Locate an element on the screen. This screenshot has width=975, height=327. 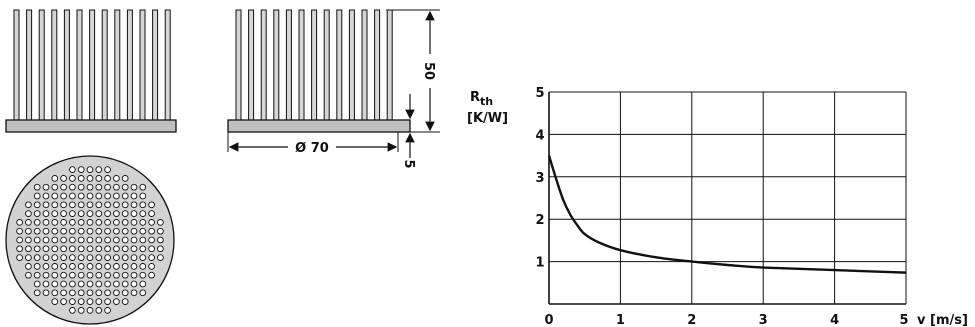
heatsink-side-view-left is located at coordinates (91, 71).